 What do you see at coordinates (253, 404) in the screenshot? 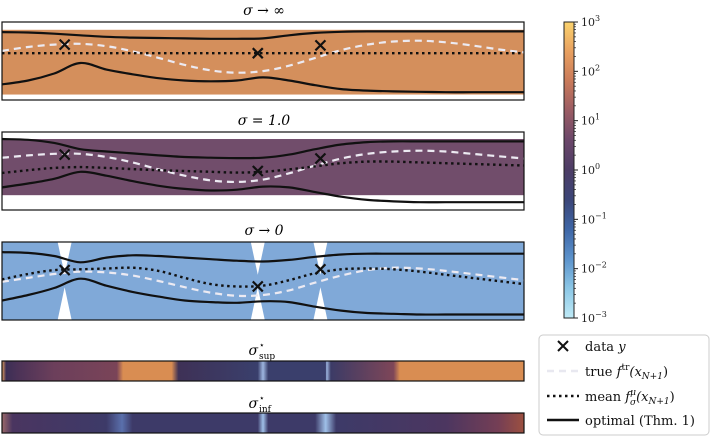
I see `heatmap-title-inf-base: σ` at bounding box center [253, 404].